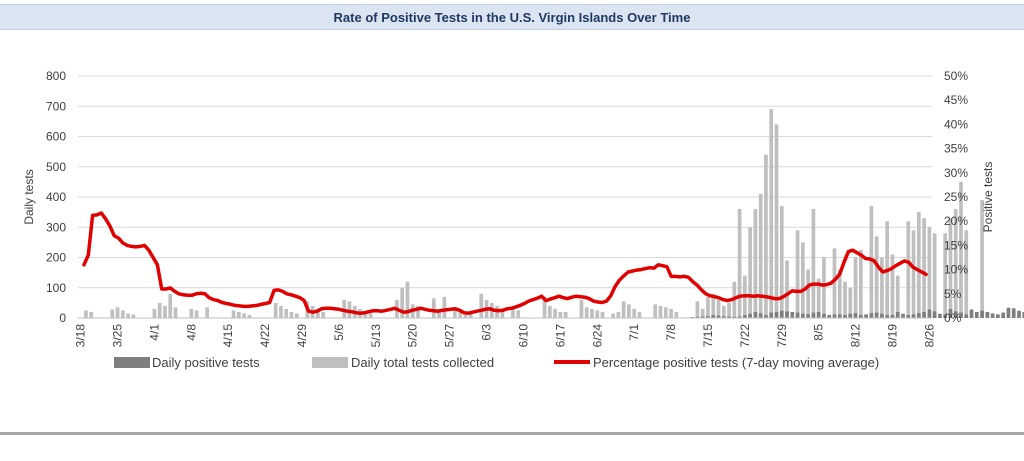 Image resolution: width=1024 pixels, height=461 pixels. What do you see at coordinates (708, 336) in the screenshot?
I see `x-tick-label: 7/15` at bounding box center [708, 336].